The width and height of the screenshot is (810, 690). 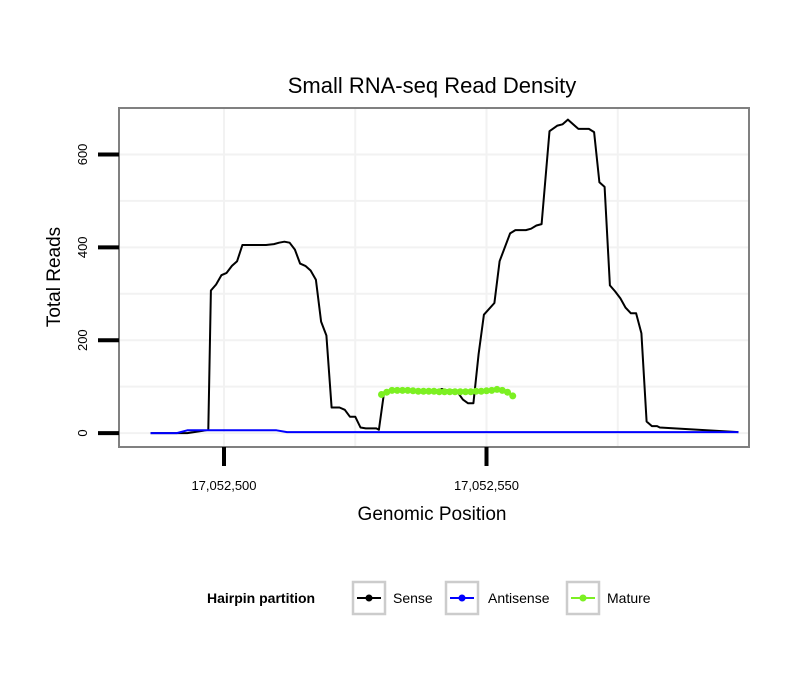 I want to click on x-axis-title: Genomic Position, so click(x=432, y=514).